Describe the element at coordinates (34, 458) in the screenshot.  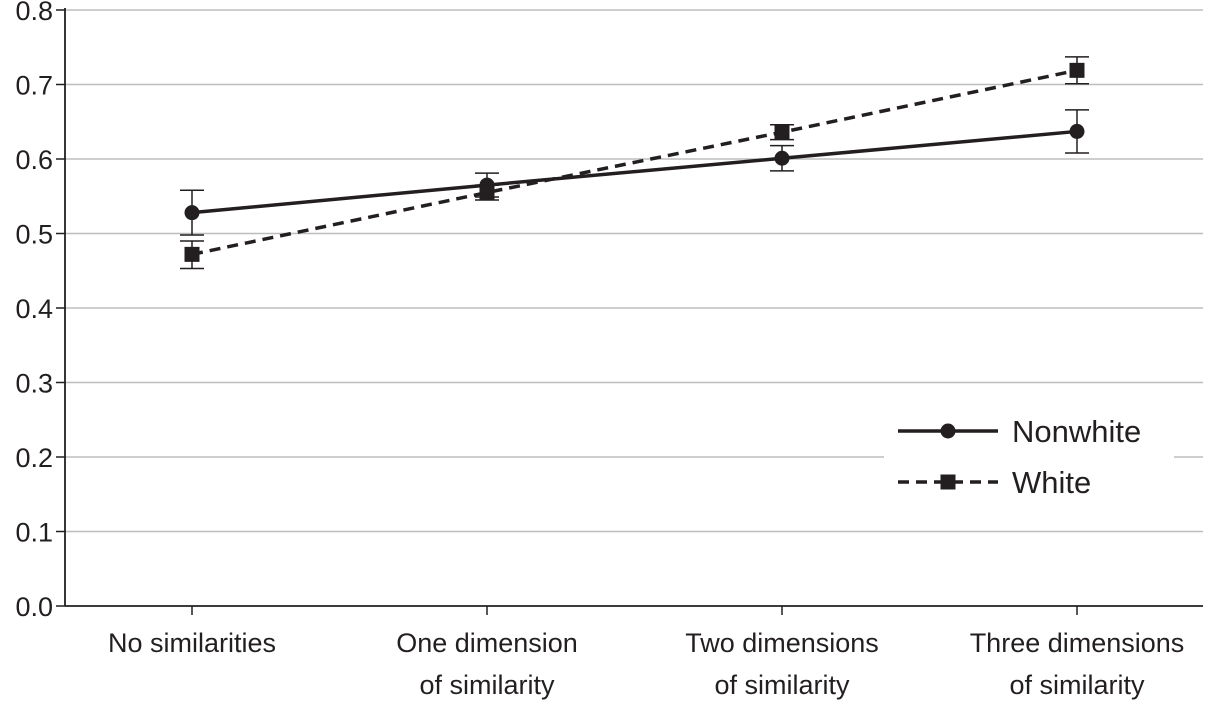
I see `y-tick-label: 0.2` at that location.